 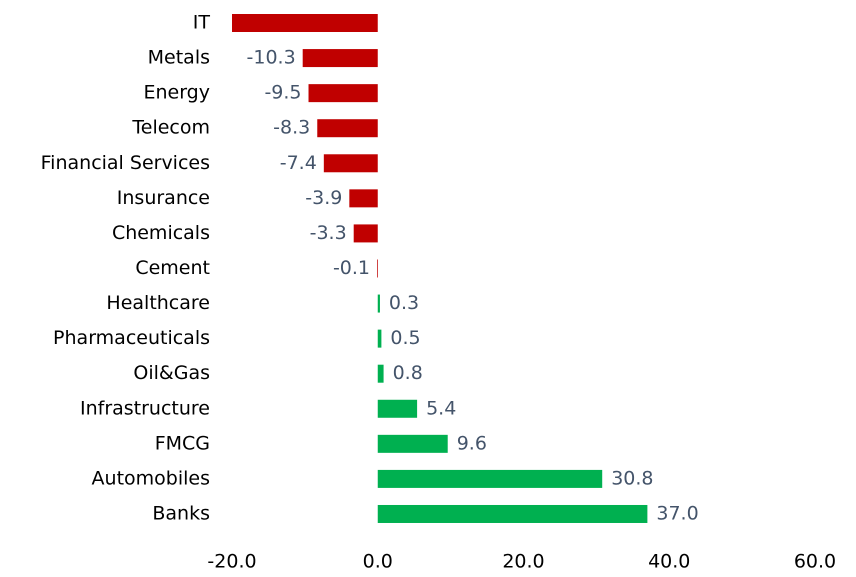 What do you see at coordinates (176, 93) in the screenshot?
I see `y-tick-label: Energy` at bounding box center [176, 93].